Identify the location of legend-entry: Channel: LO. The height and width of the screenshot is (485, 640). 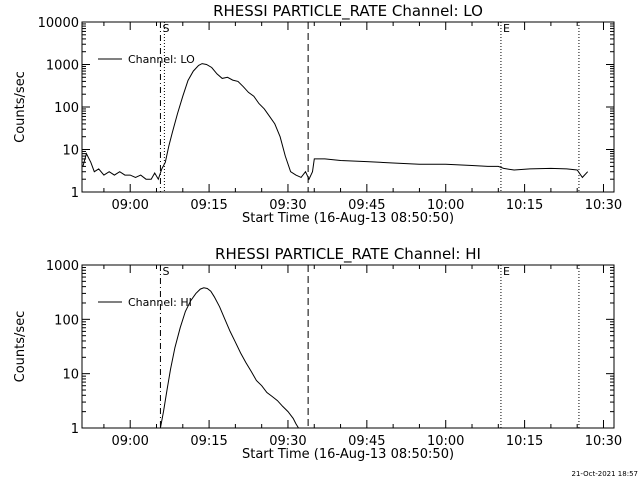
(161, 59).